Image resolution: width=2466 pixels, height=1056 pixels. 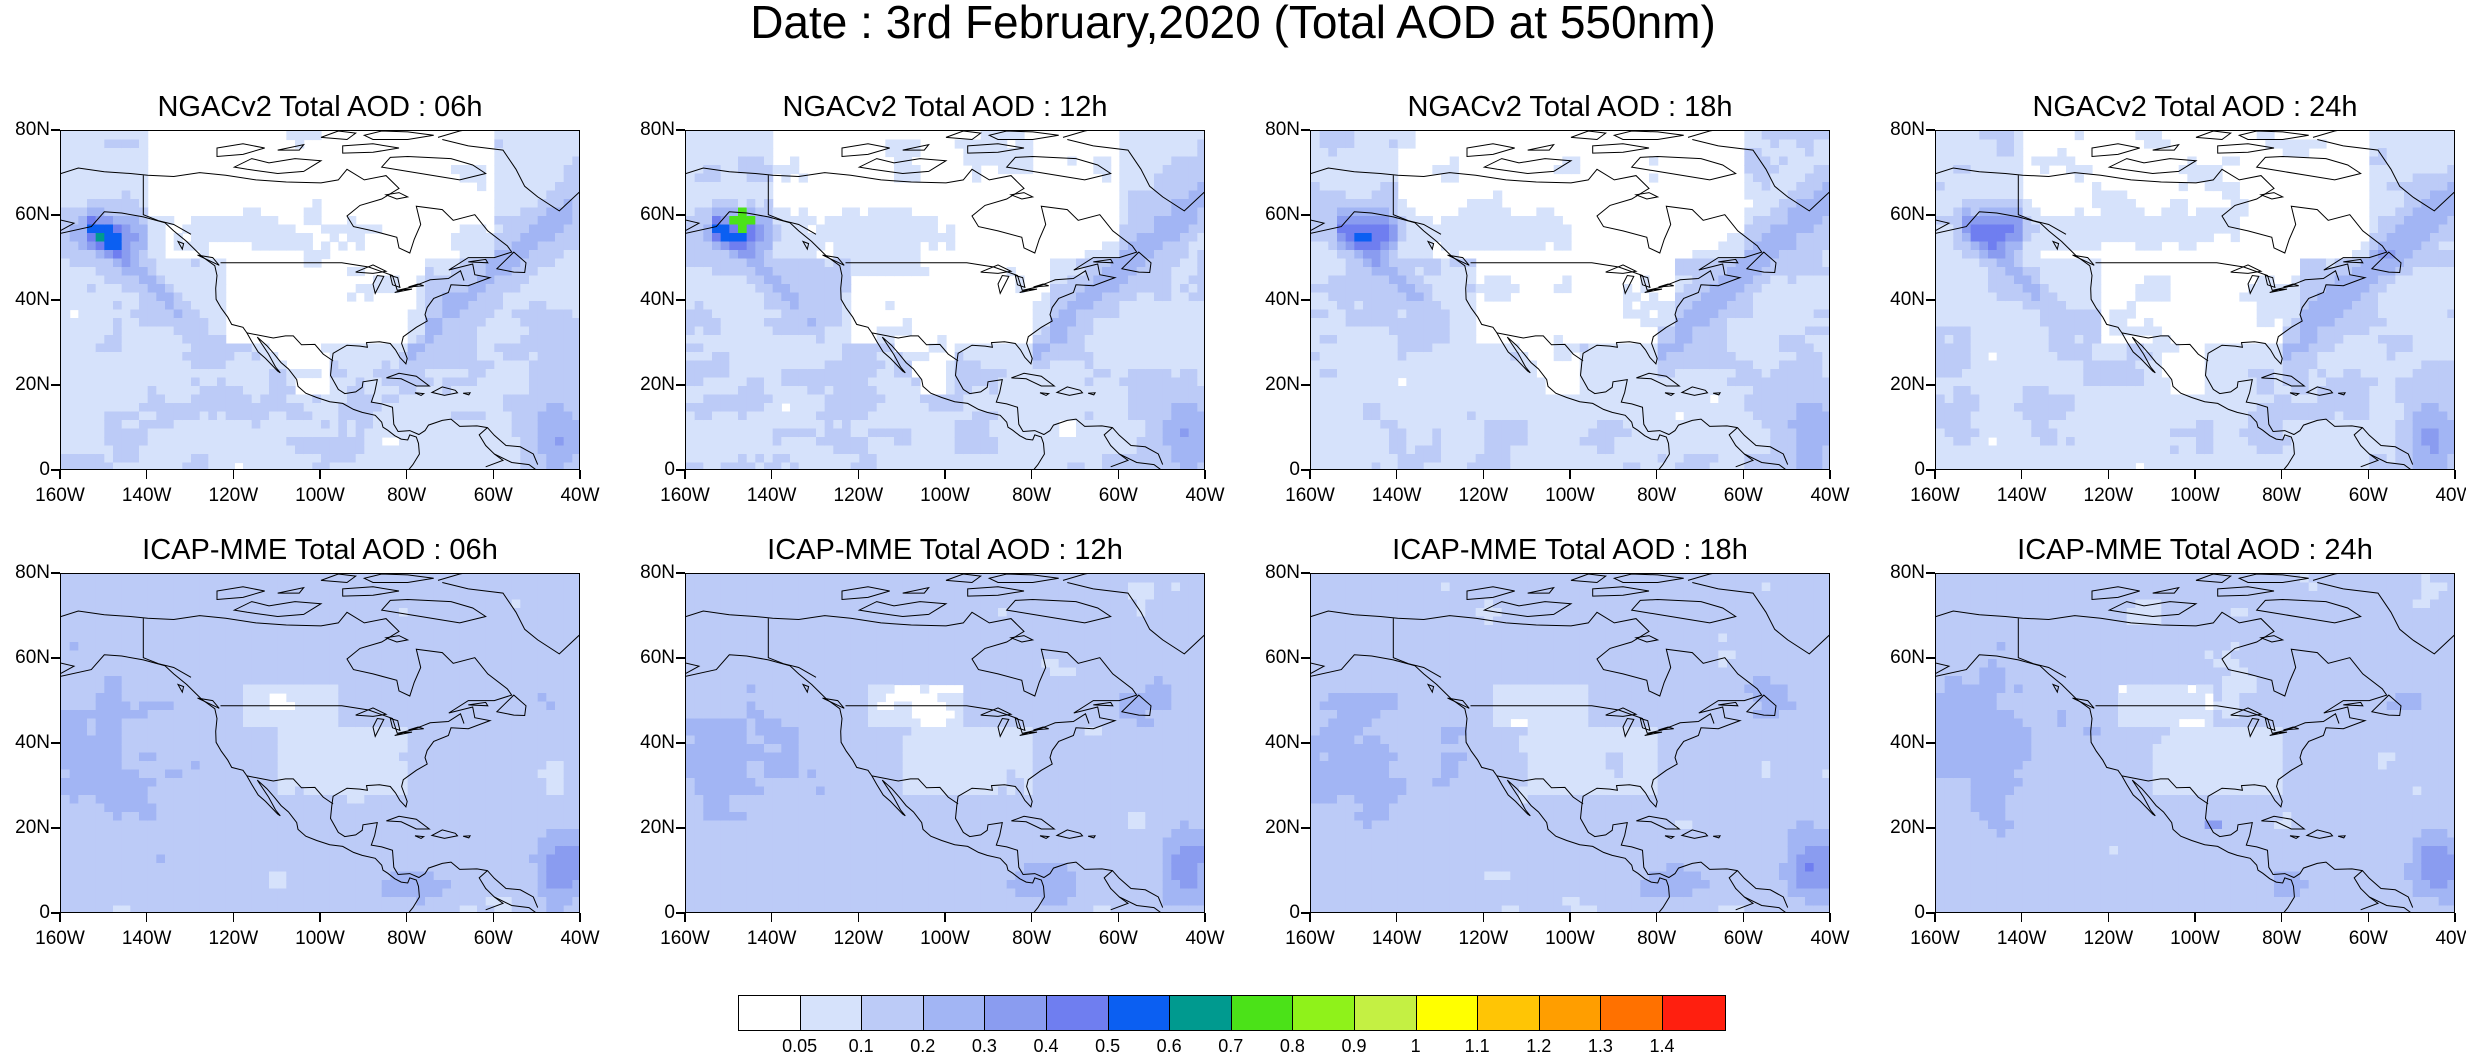 I want to click on aod-field-svg, so click(x=1570, y=300).